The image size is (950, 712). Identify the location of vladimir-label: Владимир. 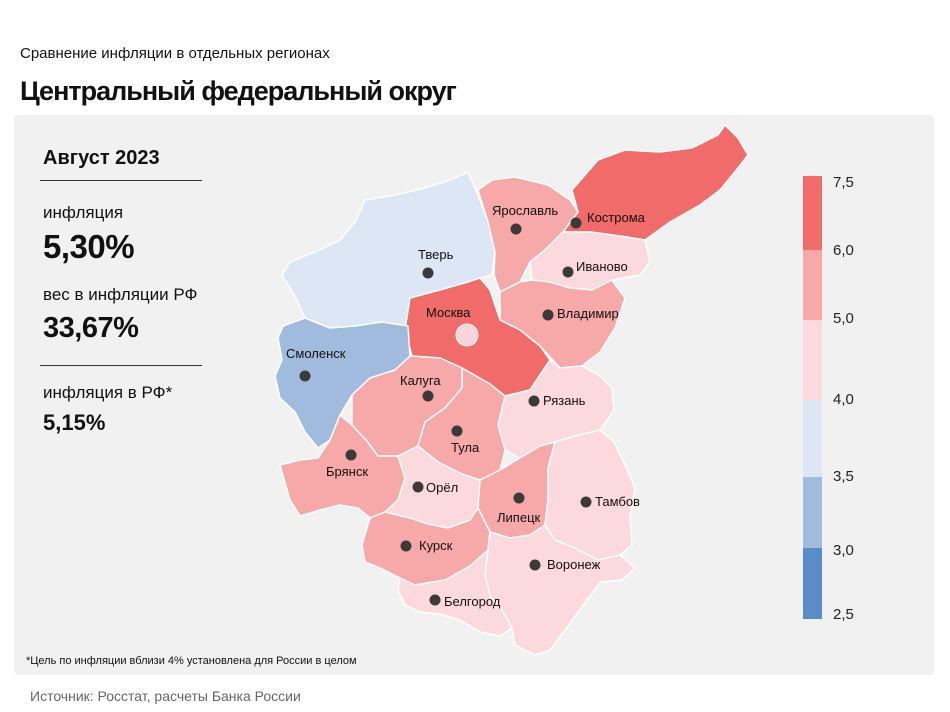
(588, 313).